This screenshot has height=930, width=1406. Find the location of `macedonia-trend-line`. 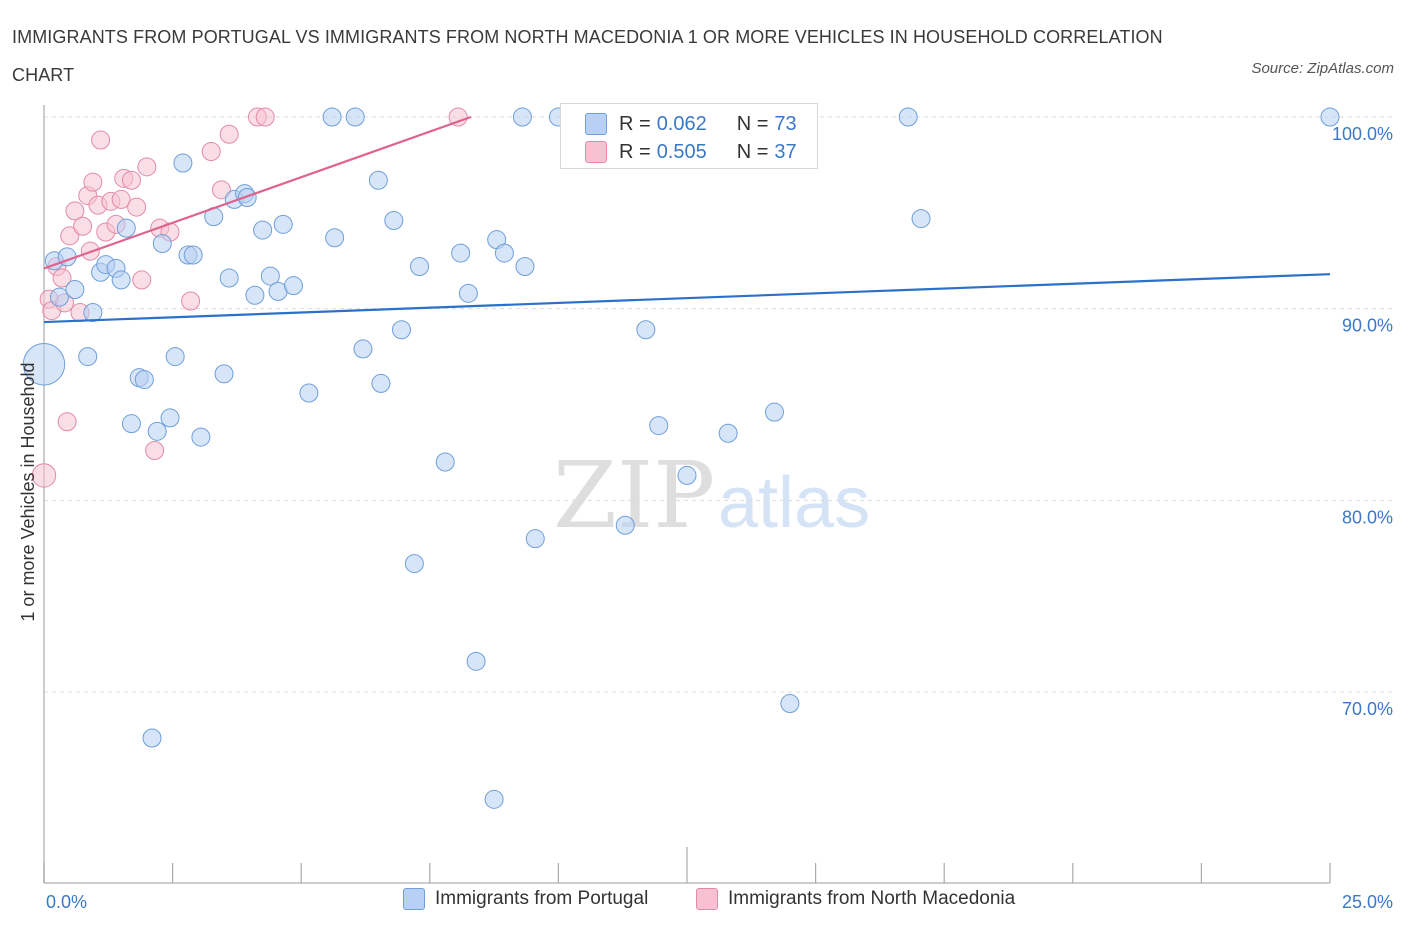

macedonia-trend-line is located at coordinates (257, 192).